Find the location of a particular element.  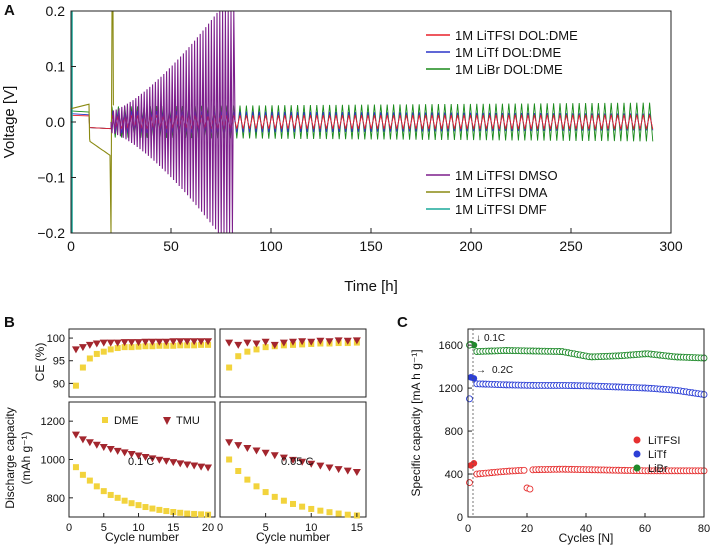

panel-b-ce-label: CE (%) is located at coordinates (40, 362).